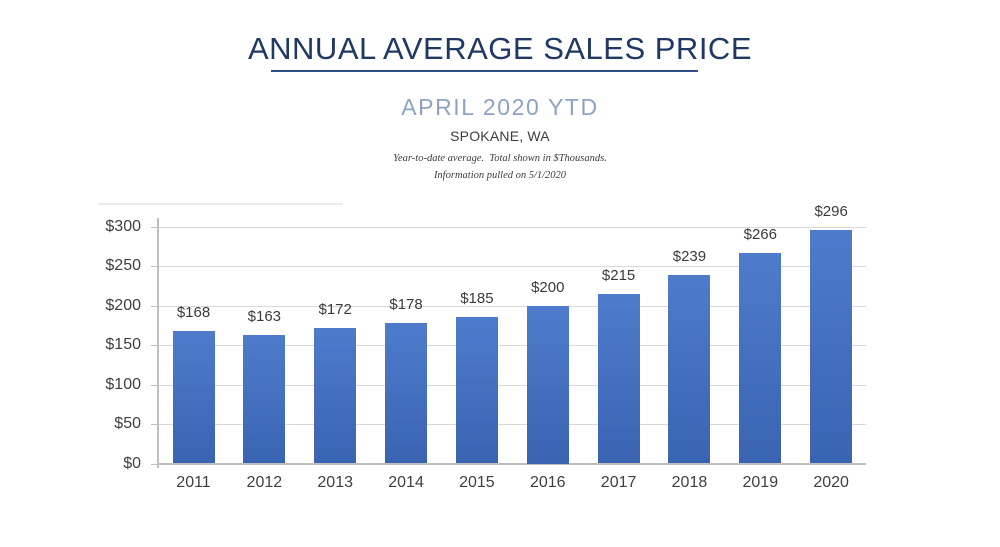 The image size is (1000, 547). Describe the element at coordinates (132, 463) in the screenshot. I see `y-tick-label: $0` at that location.